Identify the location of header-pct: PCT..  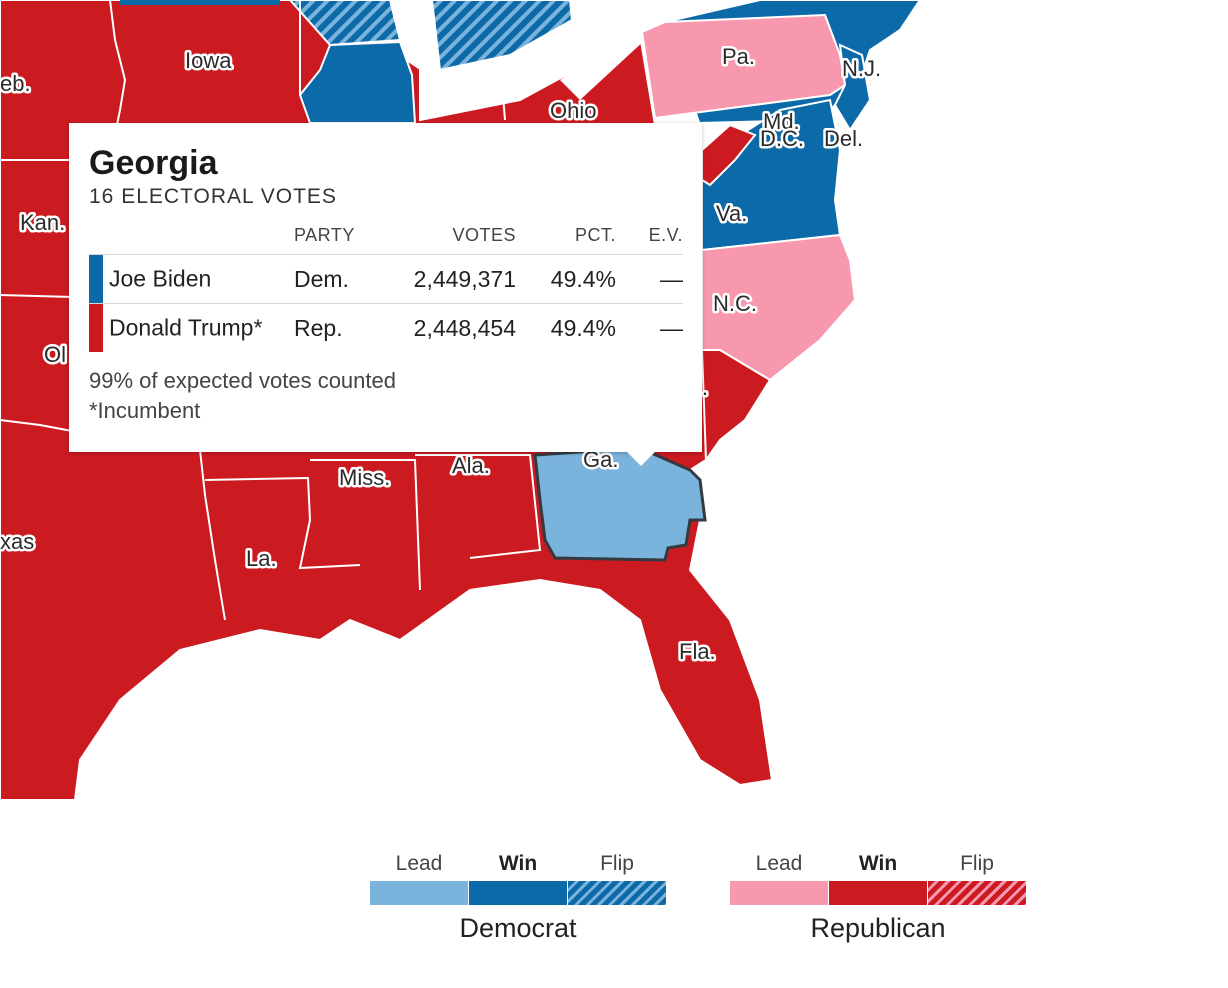
(566, 240).